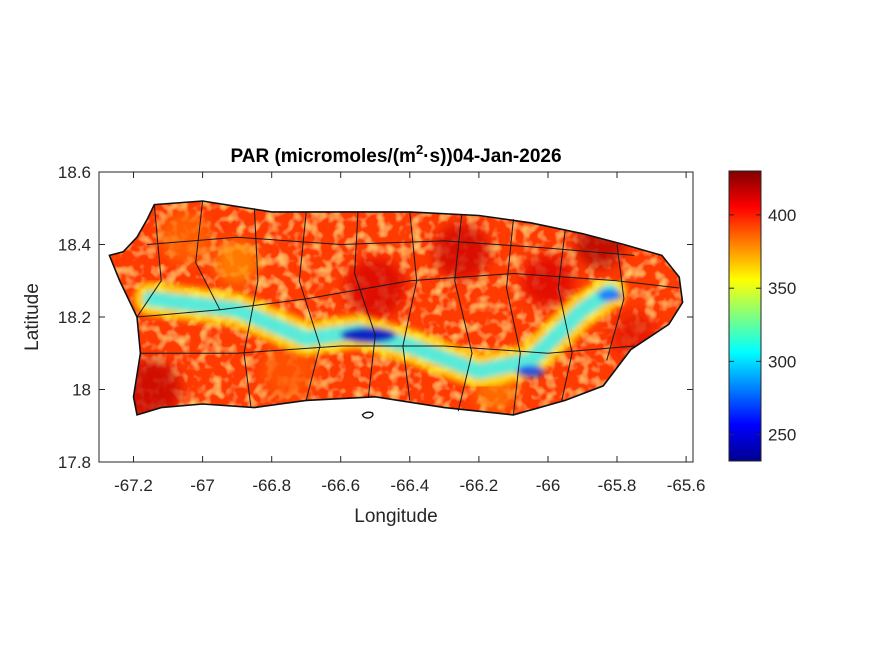 Image resolution: width=875 pixels, height=656 pixels. I want to click on colorbar, so click(745, 316).